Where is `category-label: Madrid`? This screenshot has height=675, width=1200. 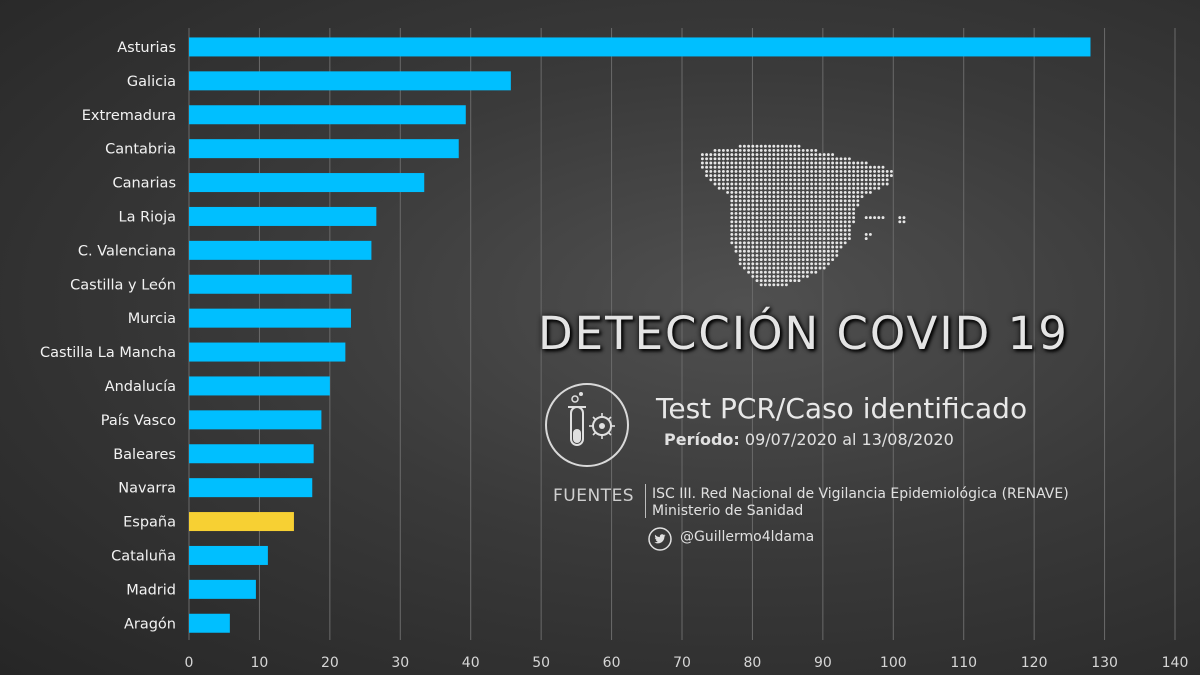
category-label: Madrid is located at coordinates (151, 590).